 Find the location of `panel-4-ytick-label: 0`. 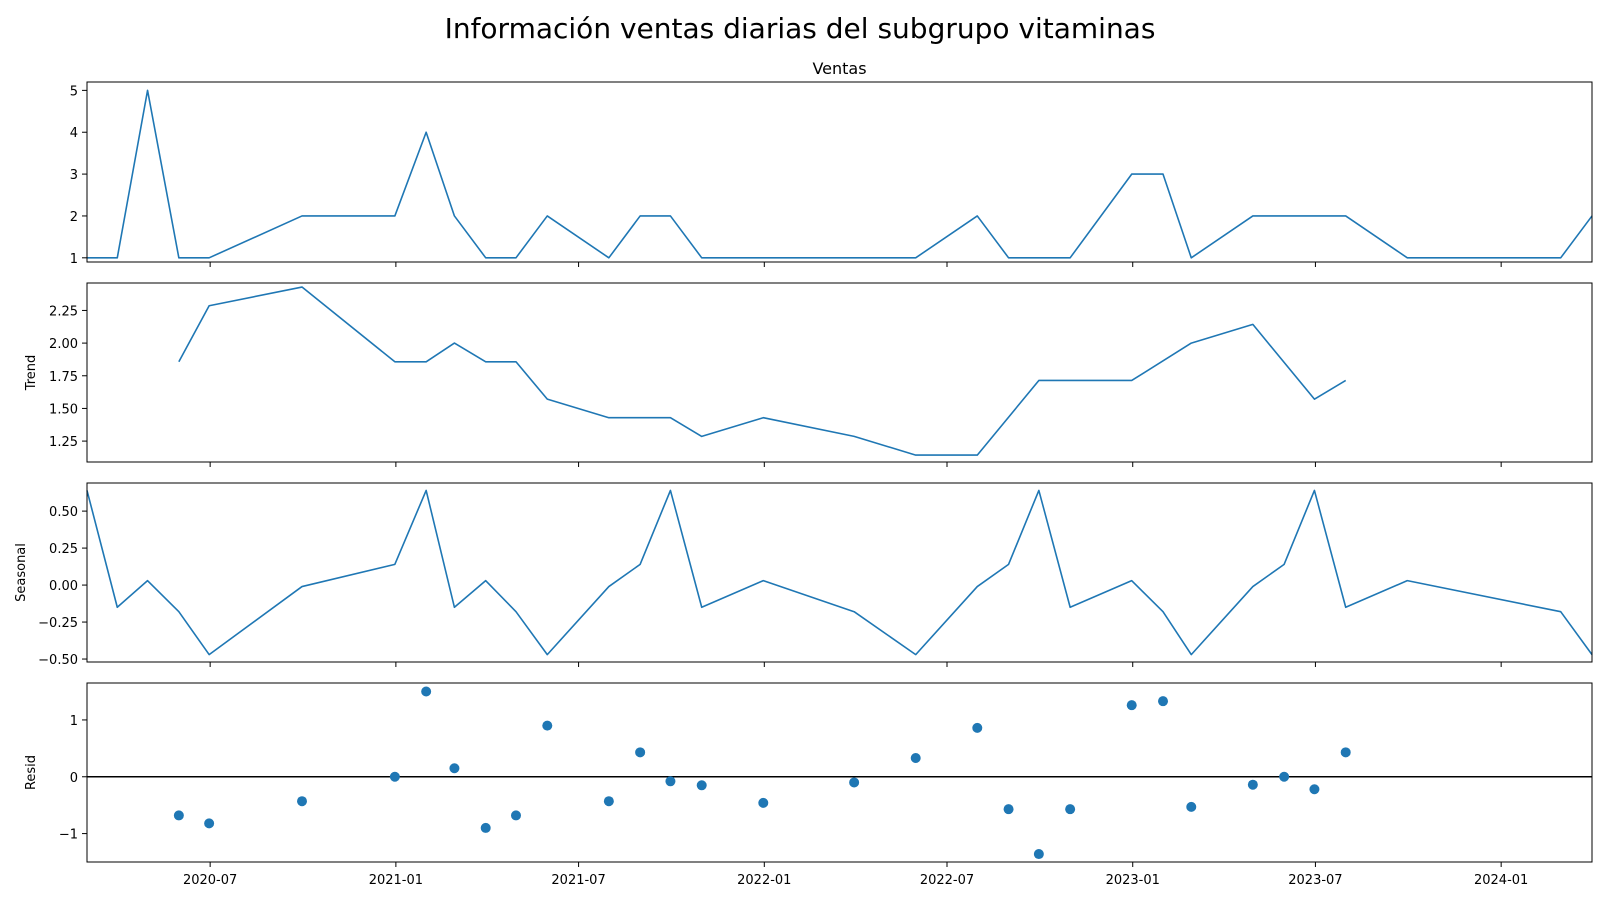

panel-4-ytick-label: 0 is located at coordinates (74, 778).